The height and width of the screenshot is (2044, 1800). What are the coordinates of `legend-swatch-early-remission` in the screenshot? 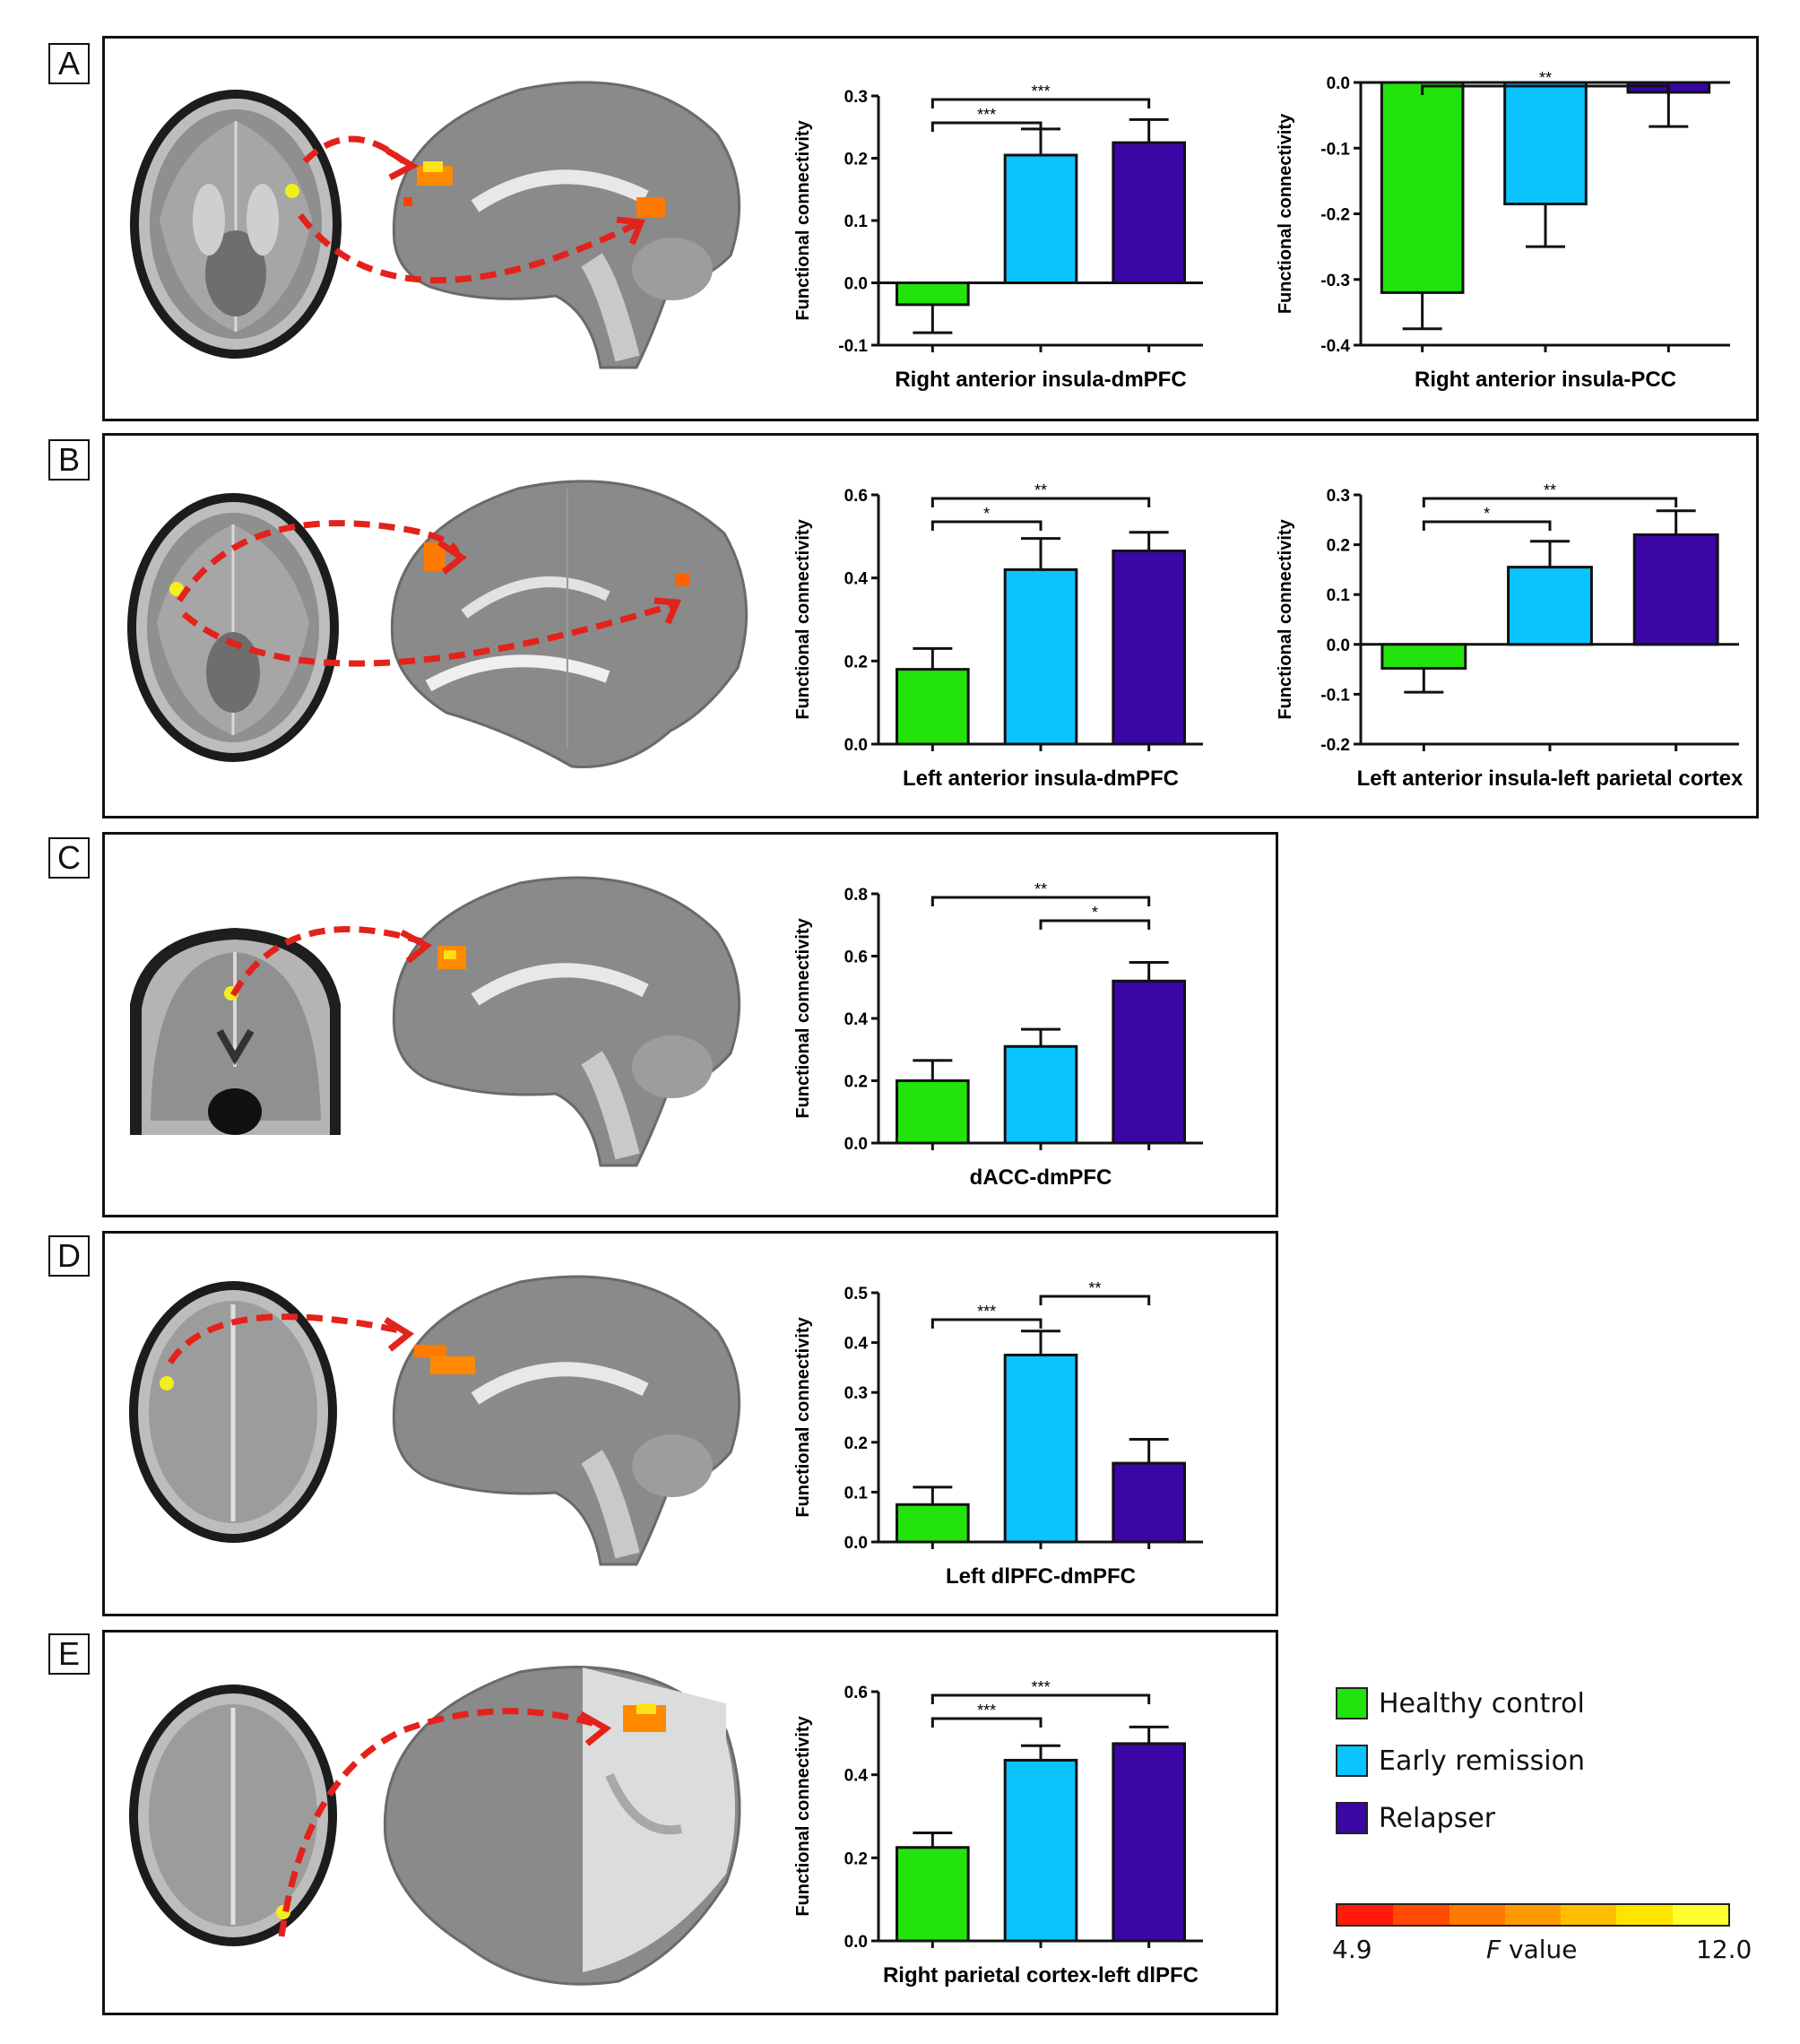 It's located at (1352, 1761).